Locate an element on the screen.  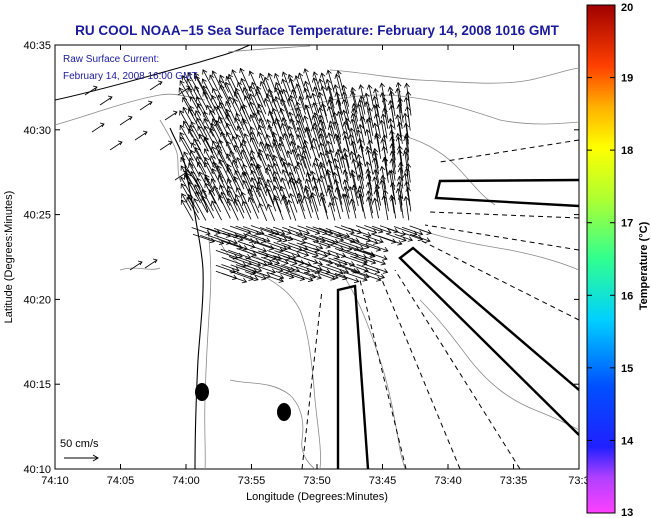
y-tick-label: 40:35 is located at coordinates (37, 46).